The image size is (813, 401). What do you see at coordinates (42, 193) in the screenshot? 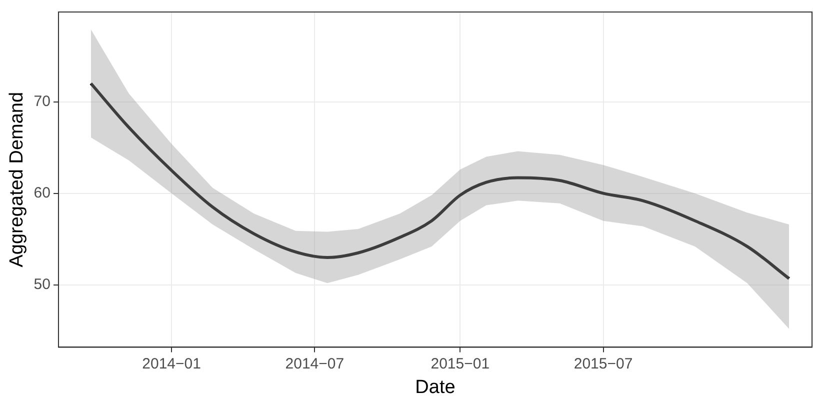
I see `y-tick-label: 60` at bounding box center [42, 193].